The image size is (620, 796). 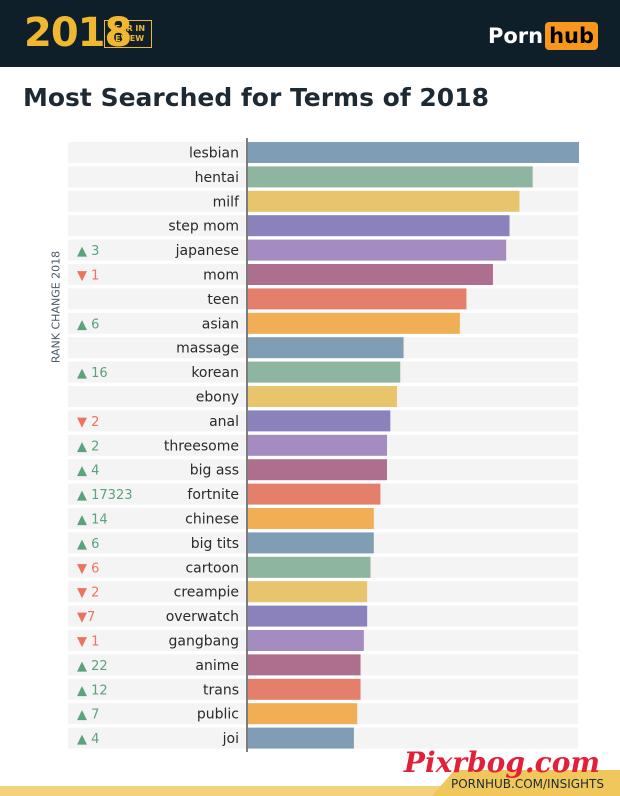 I want to click on bar-korean, so click(x=324, y=372).